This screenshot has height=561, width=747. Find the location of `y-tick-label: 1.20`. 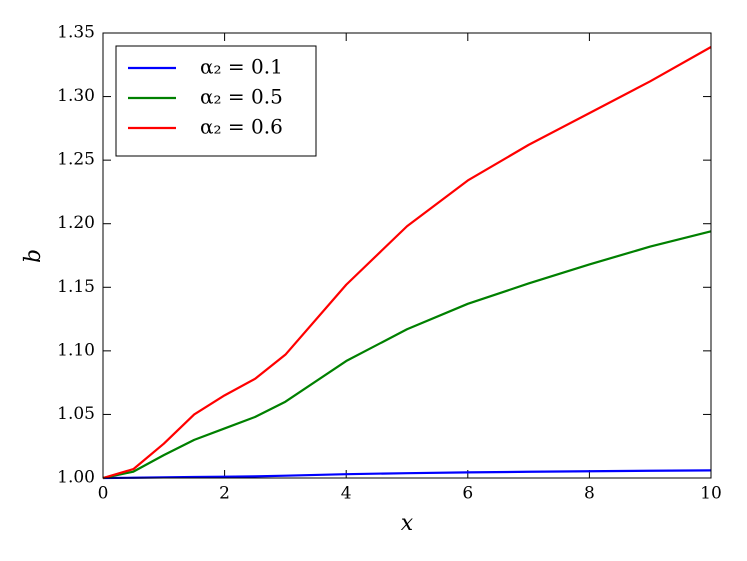

y-tick-label: 1.20 is located at coordinates (76, 223).